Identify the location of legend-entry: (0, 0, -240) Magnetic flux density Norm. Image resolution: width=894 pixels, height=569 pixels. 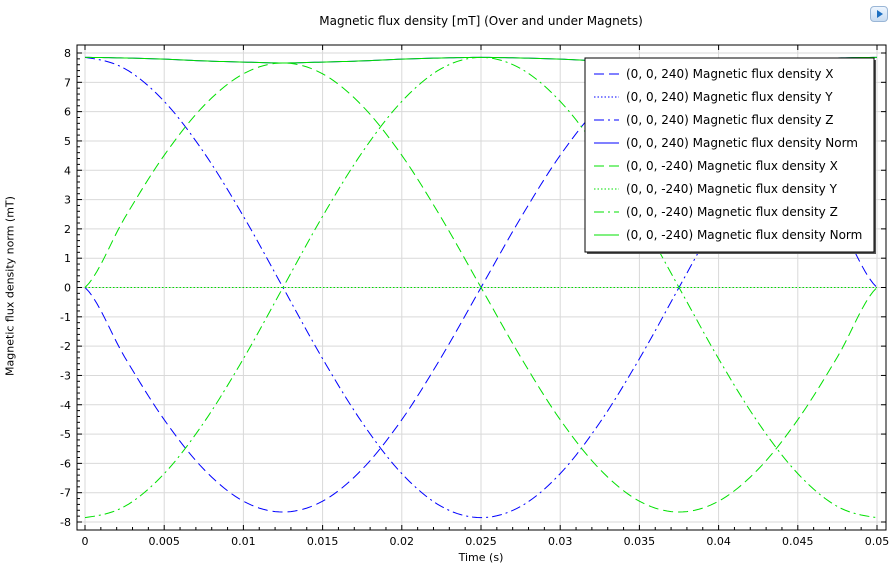
(744, 235).